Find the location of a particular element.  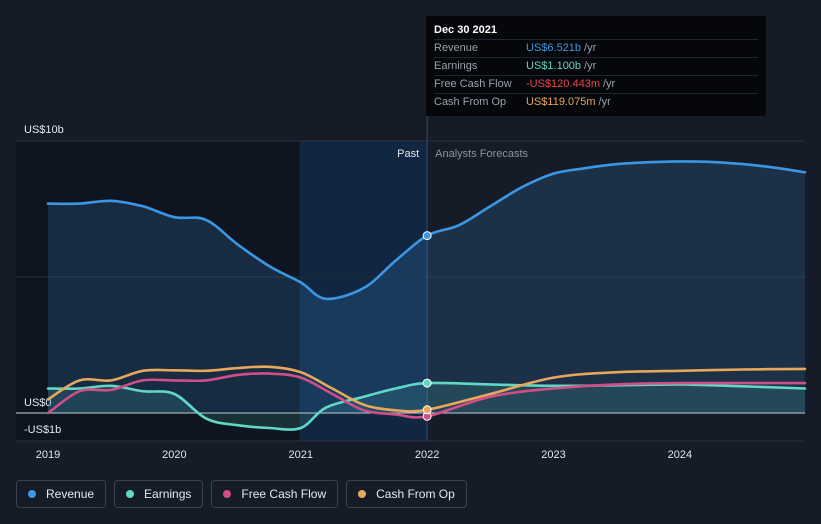

x-tick-label: 2020 is located at coordinates (174, 455).